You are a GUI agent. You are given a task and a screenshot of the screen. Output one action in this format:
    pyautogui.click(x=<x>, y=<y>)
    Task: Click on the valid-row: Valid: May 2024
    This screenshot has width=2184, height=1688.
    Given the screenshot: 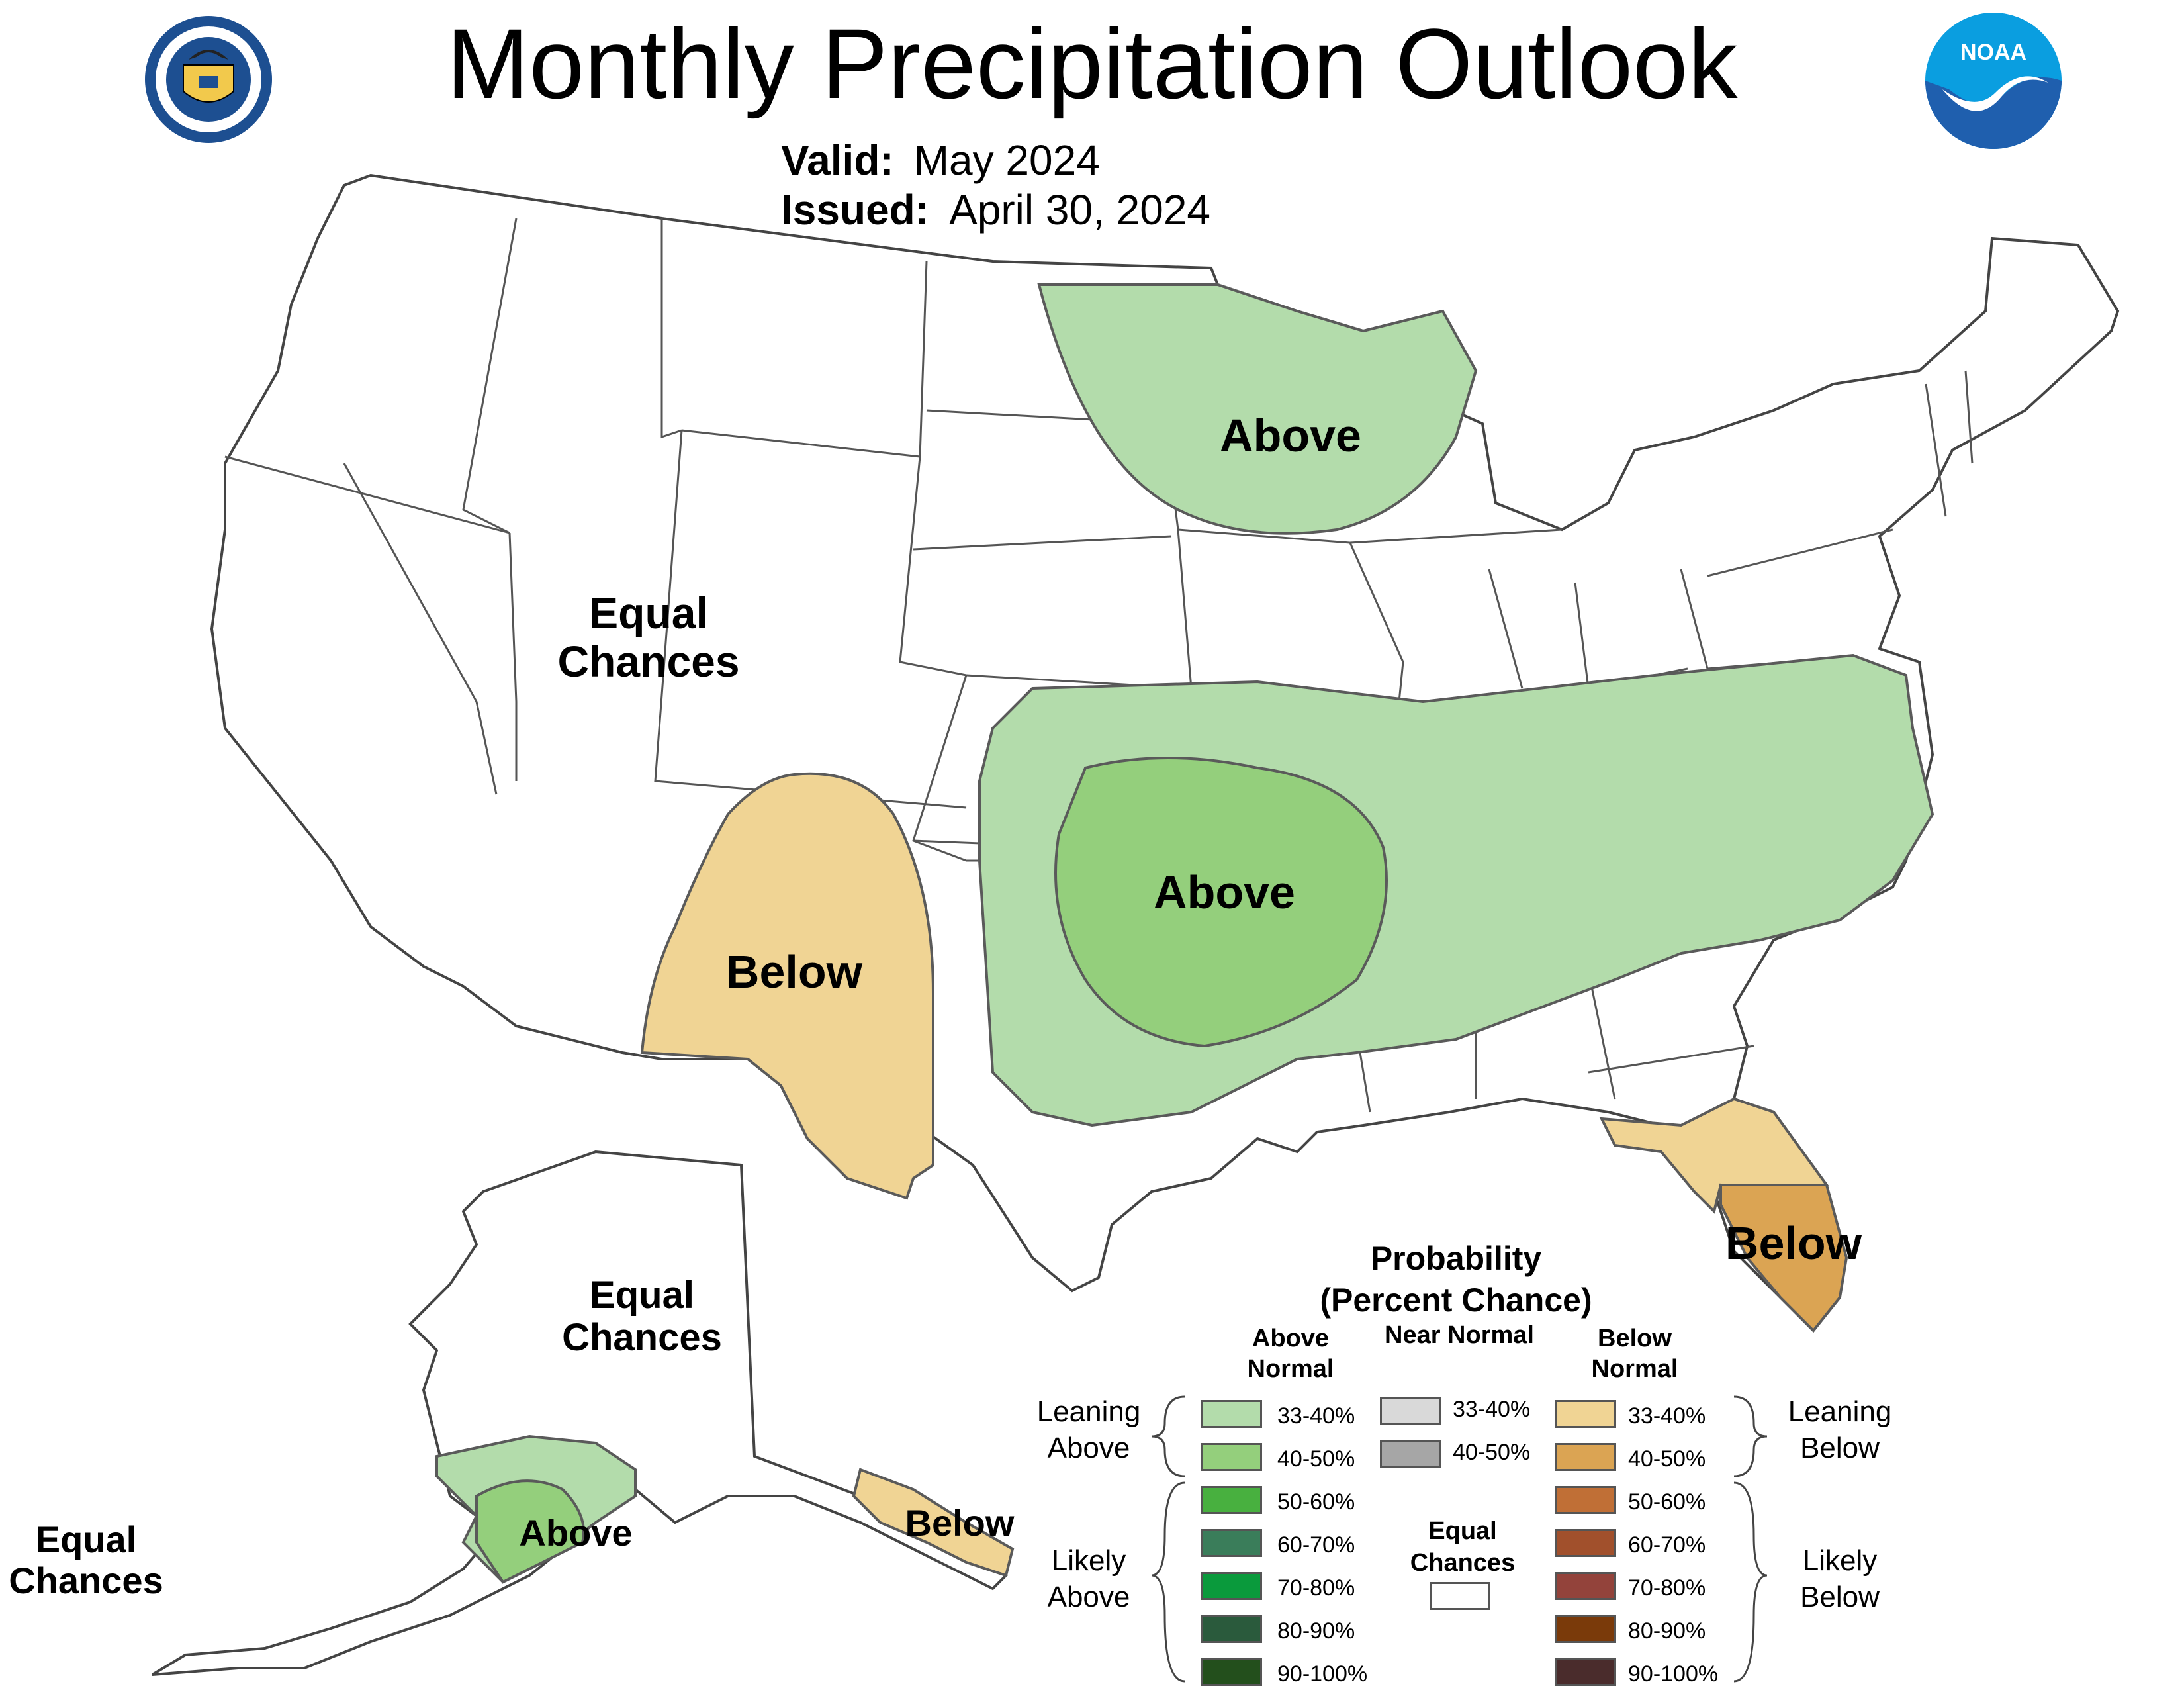 What is the action you would take?
    pyautogui.click(x=940, y=160)
    